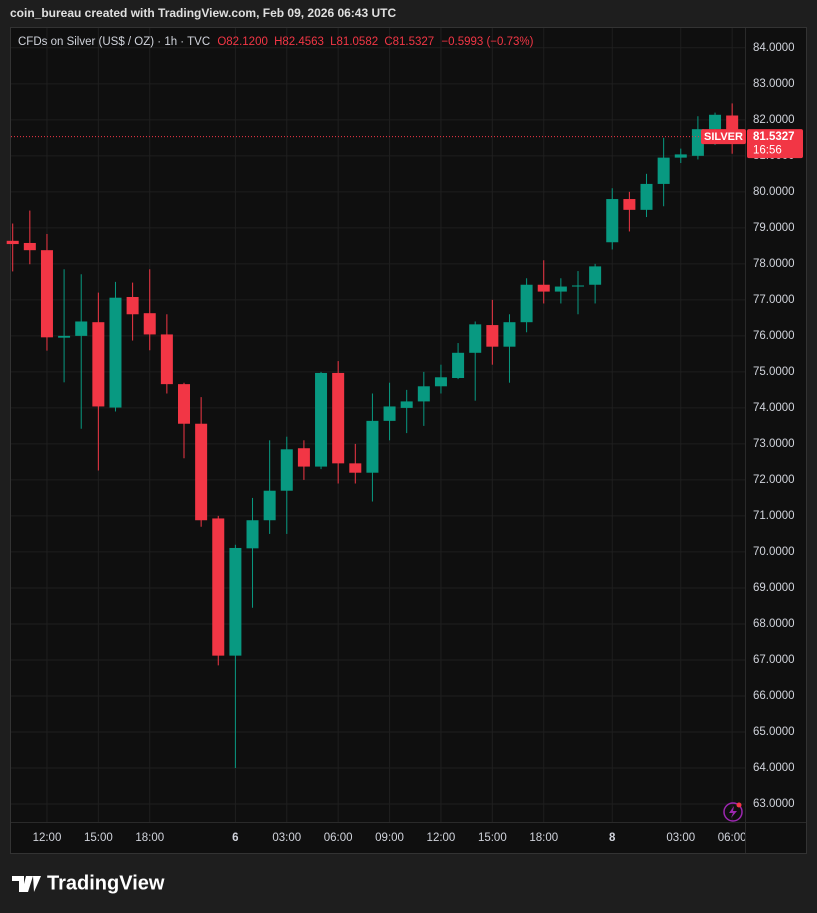  I want to click on y-tick-label: 66.0000, so click(774, 696).